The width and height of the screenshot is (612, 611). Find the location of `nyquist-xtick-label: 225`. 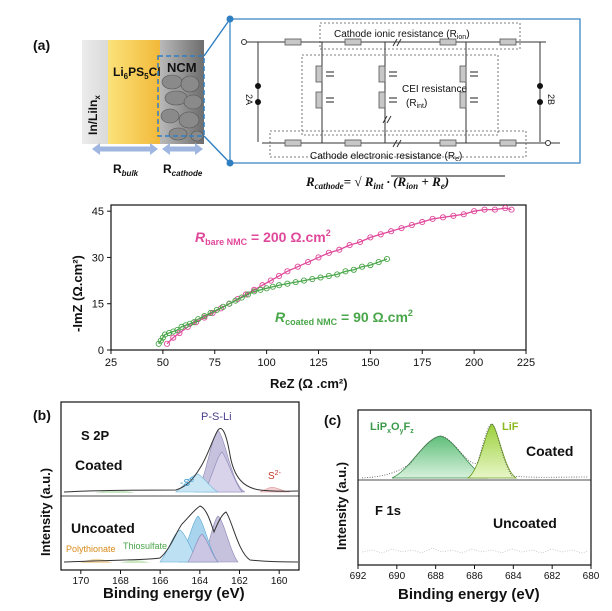

nyquist-xtick-label: 225 is located at coordinates (526, 363).